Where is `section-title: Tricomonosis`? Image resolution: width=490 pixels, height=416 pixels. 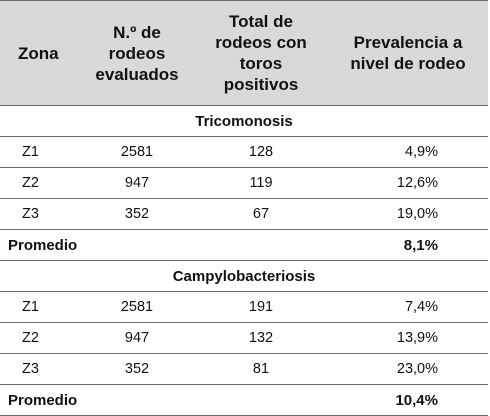 section-title: Tricomonosis is located at coordinates (244, 121).